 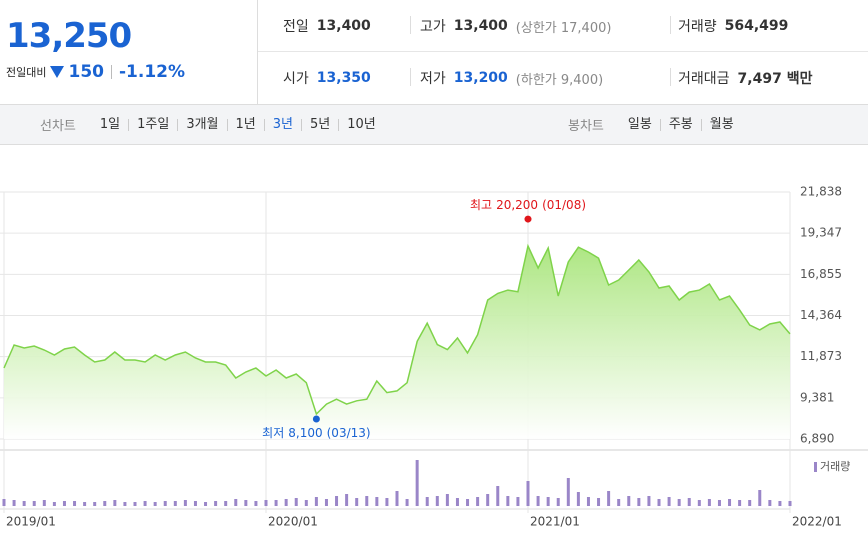 I want to click on x-tick-label: 2022/01, so click(x=817, y=522).